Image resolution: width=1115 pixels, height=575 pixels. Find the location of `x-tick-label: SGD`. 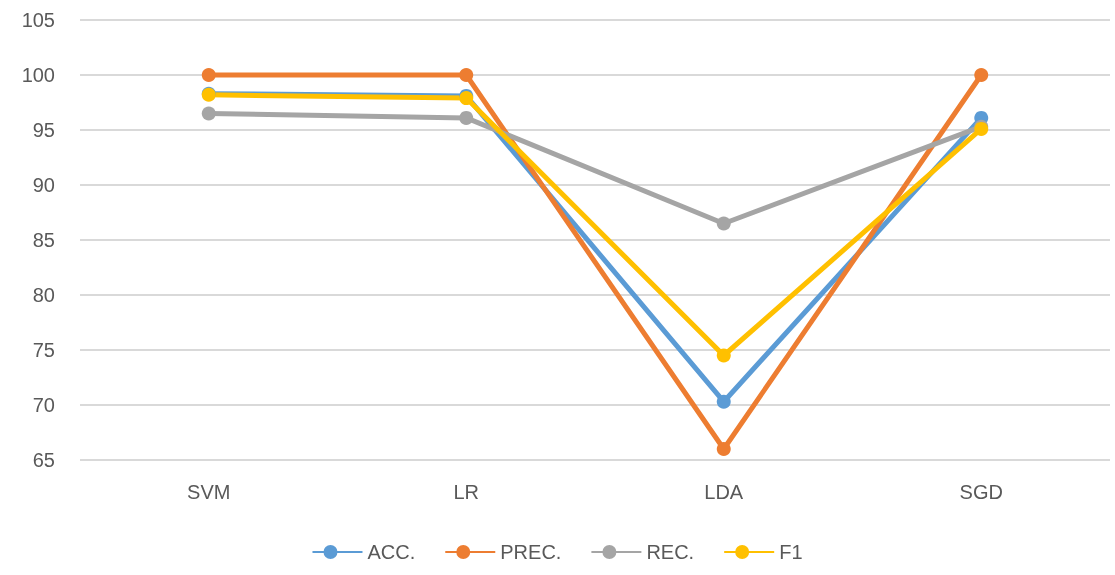

x-tick-label: SGD is located at coordinates (981, 492).